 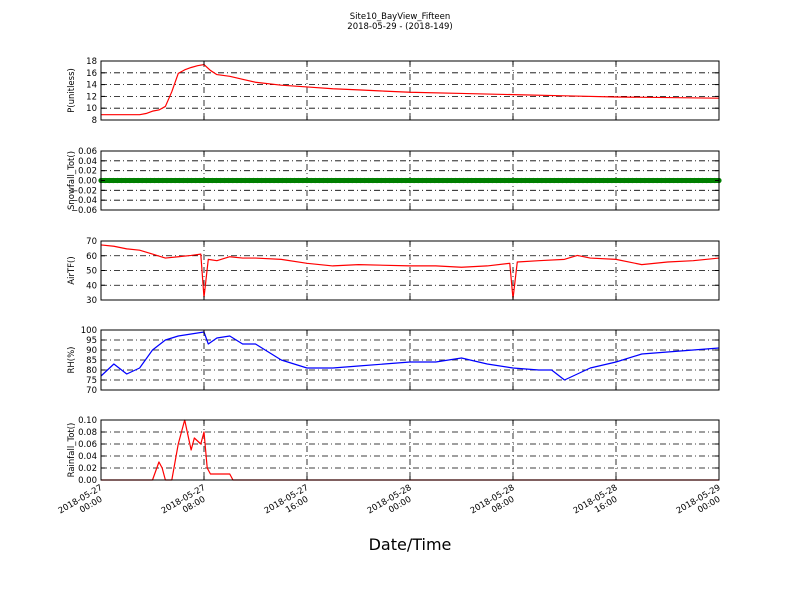 What do you see at coordinates (91, 272) in the screenshot?
I see `y-tick-label: 50` at bounding box center [91, 272].